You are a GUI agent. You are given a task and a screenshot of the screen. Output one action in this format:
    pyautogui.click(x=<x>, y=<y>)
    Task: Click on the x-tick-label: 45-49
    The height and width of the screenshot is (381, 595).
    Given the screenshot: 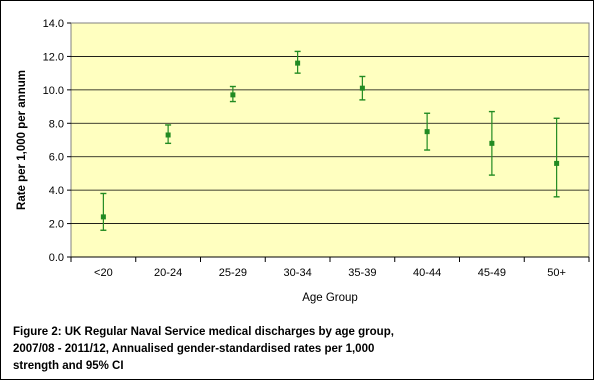 What is the action you would take?
    pyautogui.click(x=492, y=273)
    